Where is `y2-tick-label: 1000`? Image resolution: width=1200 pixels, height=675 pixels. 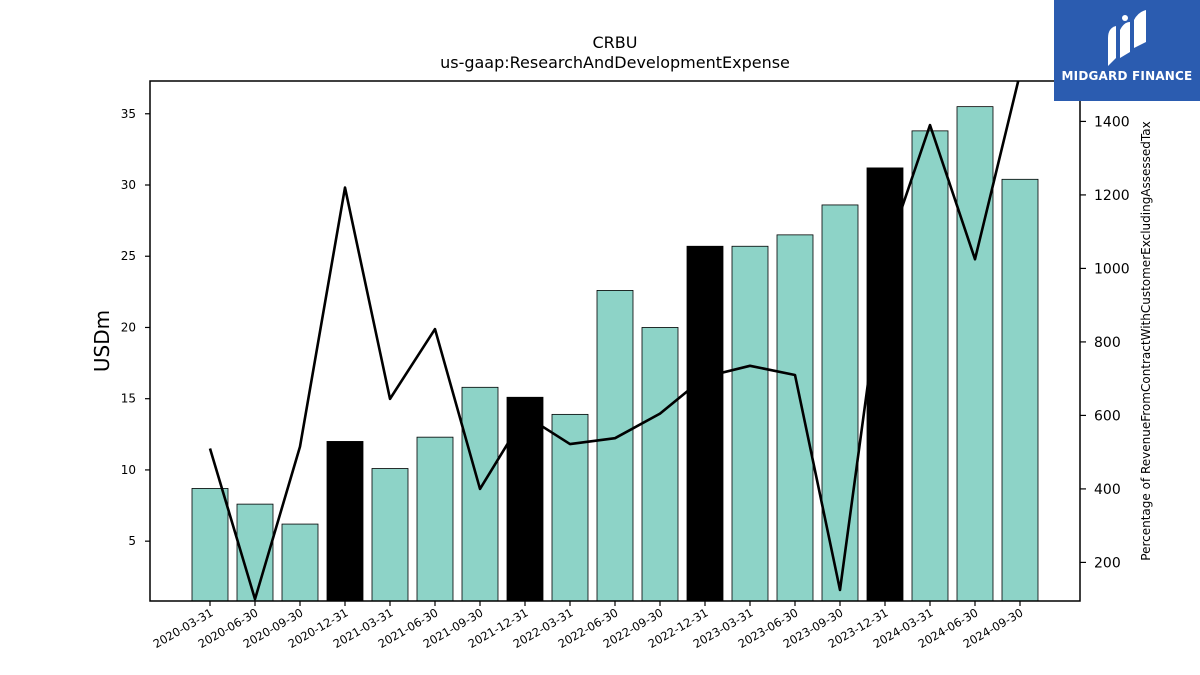 y2-tick-label: 1000 is located at coordinates (1112, 269).